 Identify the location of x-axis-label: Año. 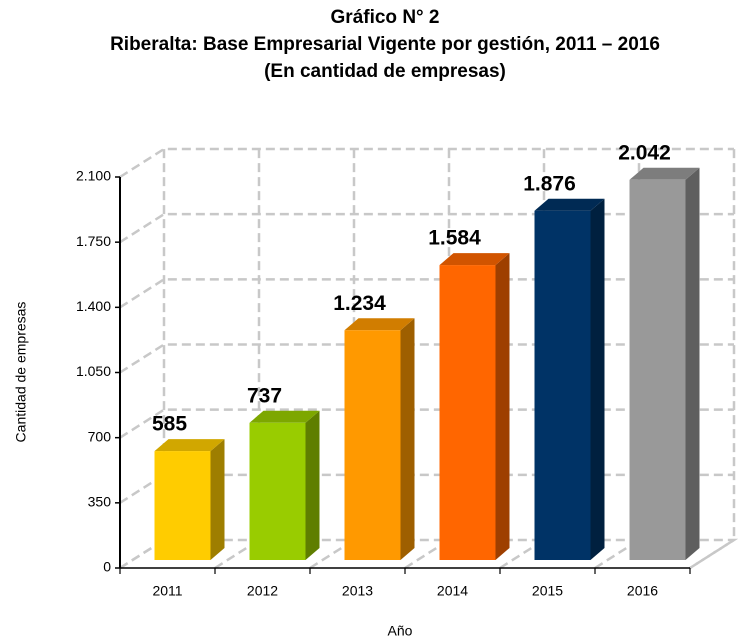
(400, 631).